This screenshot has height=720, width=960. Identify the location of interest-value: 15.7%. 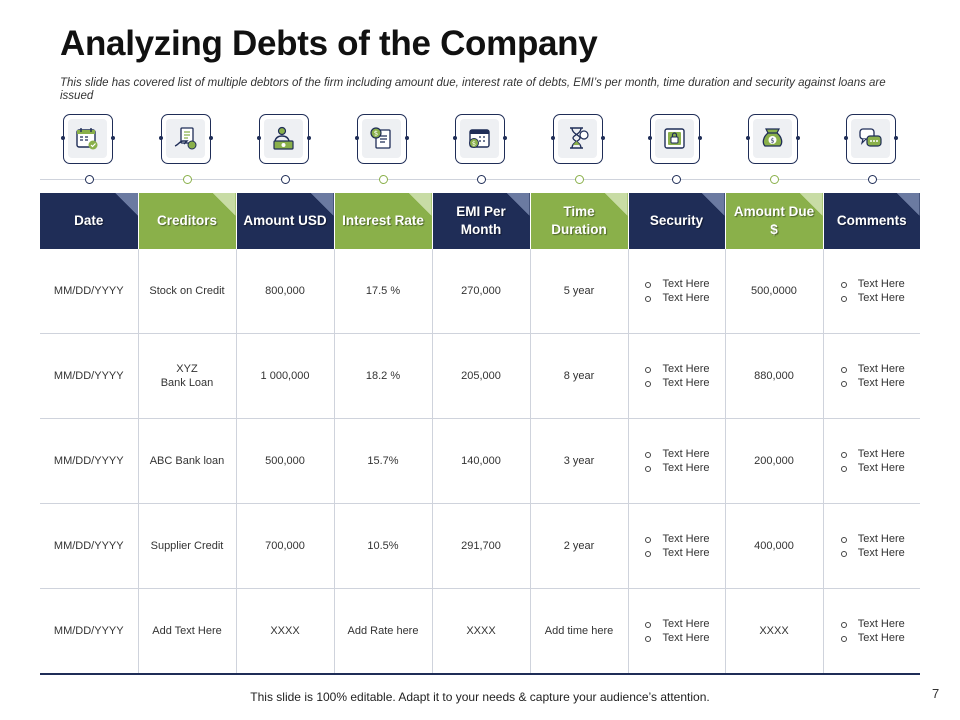
(383, 461).